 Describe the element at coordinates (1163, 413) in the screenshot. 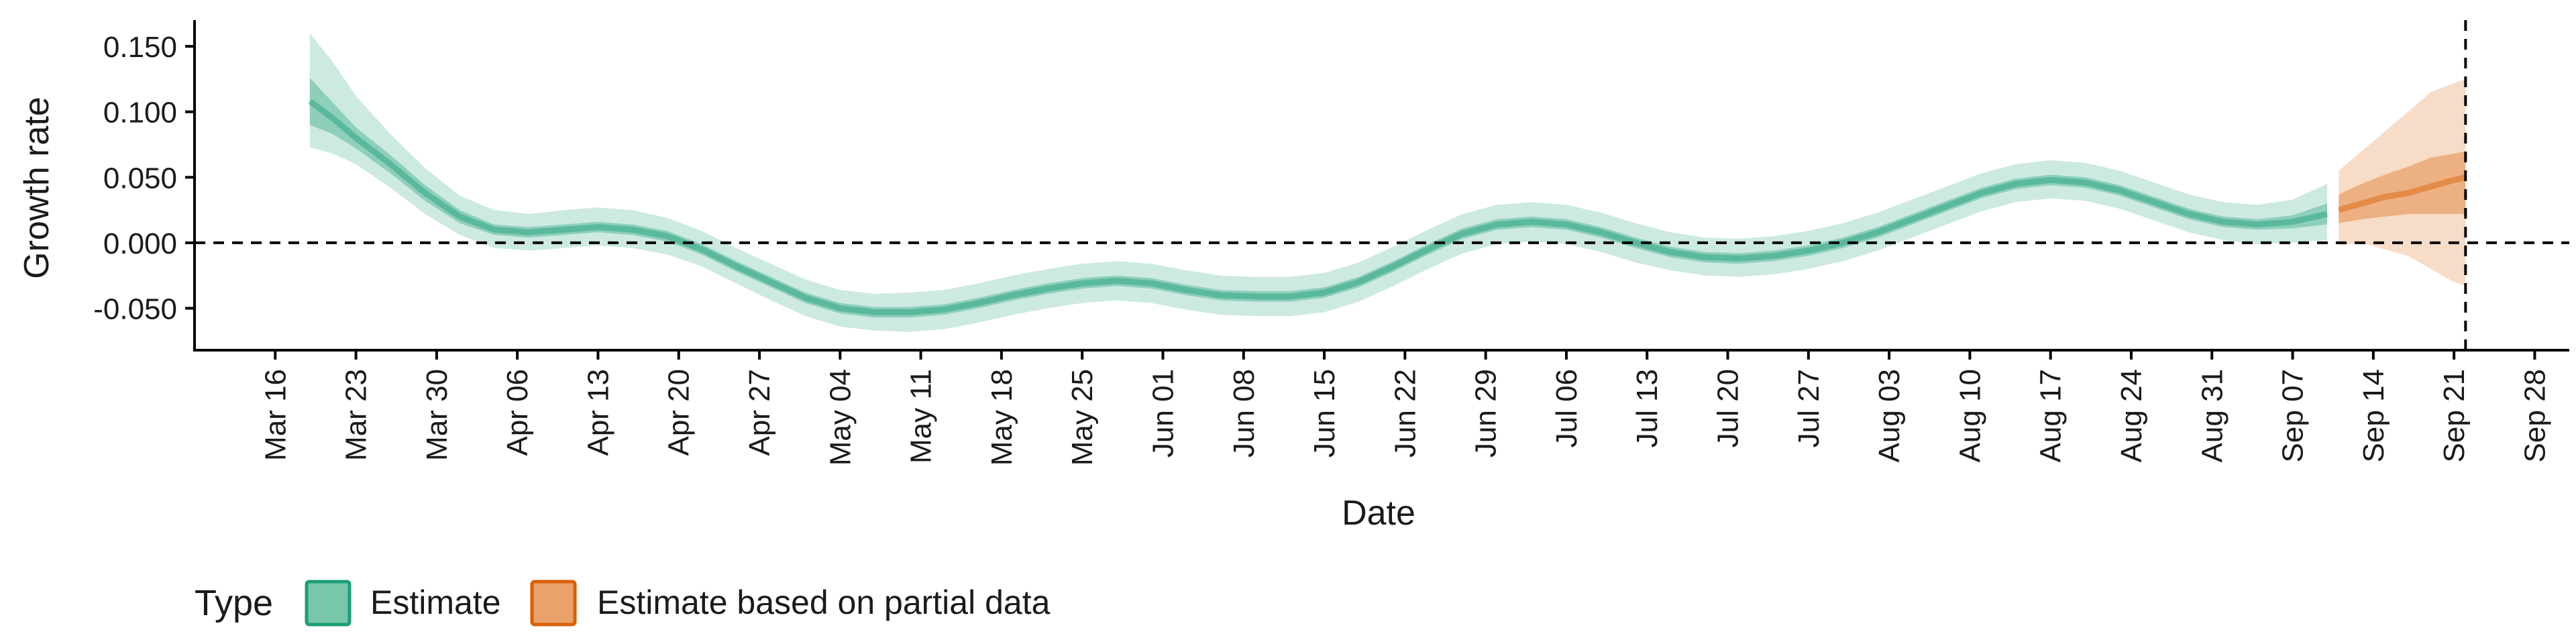

I see `x-tick-label: Jun 01` at that location.